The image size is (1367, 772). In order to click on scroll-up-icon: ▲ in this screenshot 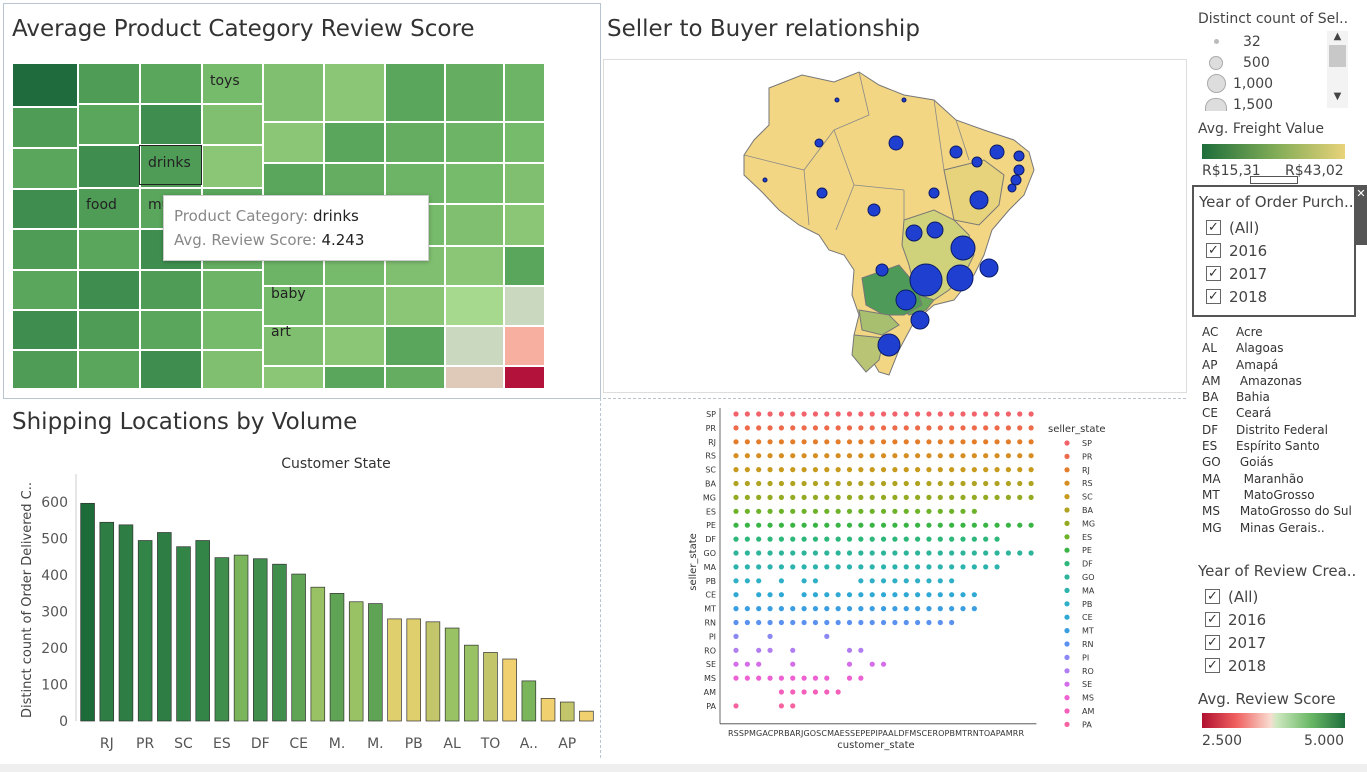, I will do `click(1337, 36)`.